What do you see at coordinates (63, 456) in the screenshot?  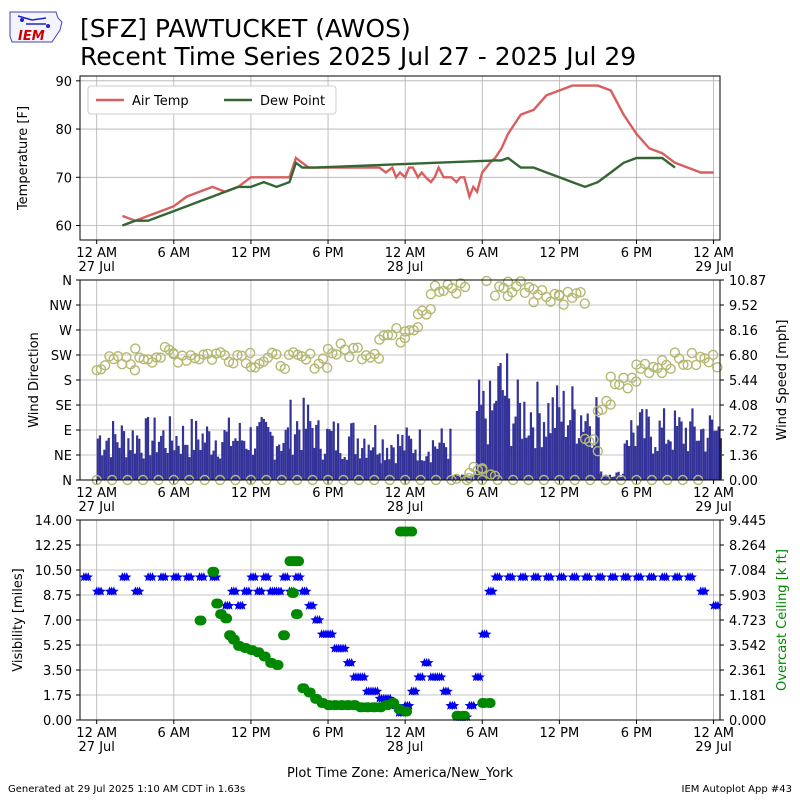 I see `y-tick-label: NE` at bounding box center [63, 456].